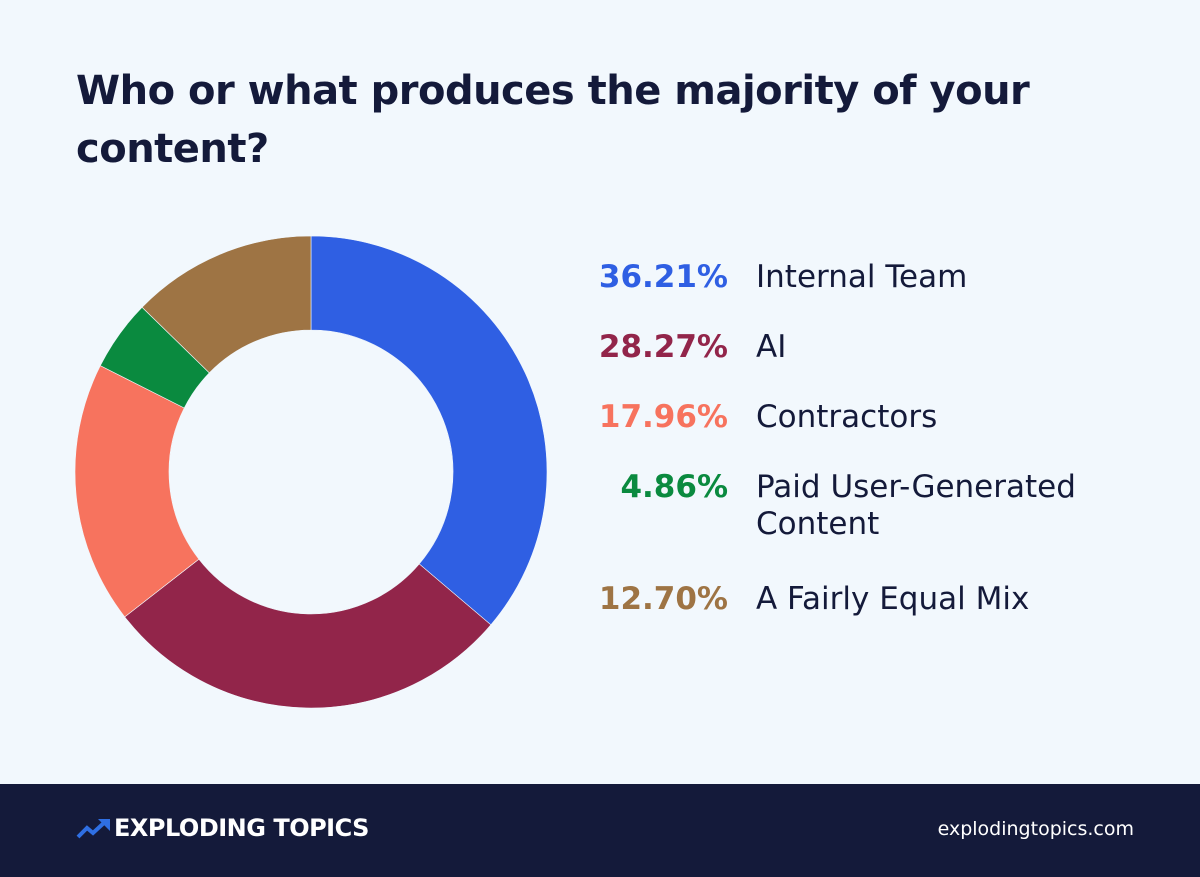 This screenshot has width=1200, height=877. Describe the element at coordinates (862, 277) in the screenshot. I see `legend-label: Internal Team` at that location.